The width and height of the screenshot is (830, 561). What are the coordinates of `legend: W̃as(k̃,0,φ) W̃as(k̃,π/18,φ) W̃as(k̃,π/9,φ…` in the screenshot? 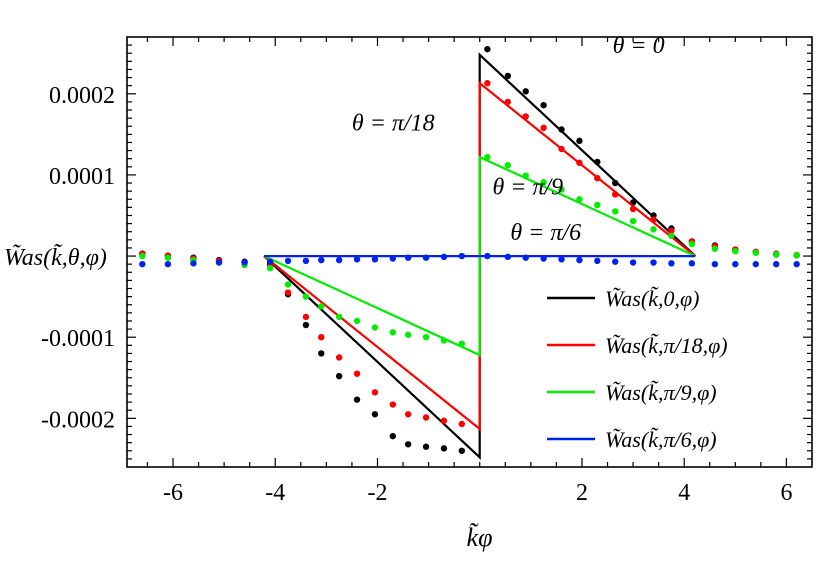 It's located at (637, 369).